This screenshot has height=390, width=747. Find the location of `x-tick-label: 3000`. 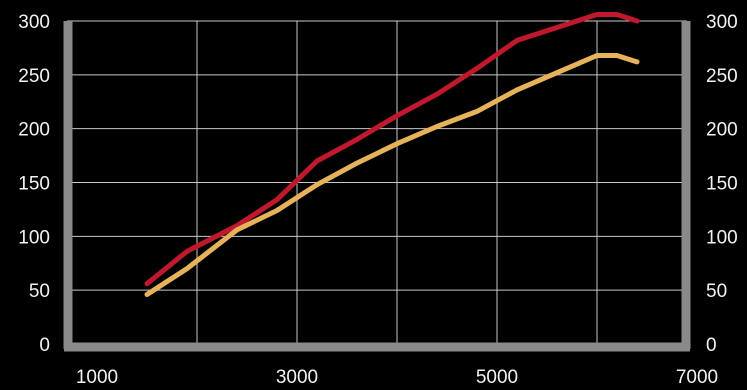

x-tick-label: 3000 is located at coordinates (297, 377).